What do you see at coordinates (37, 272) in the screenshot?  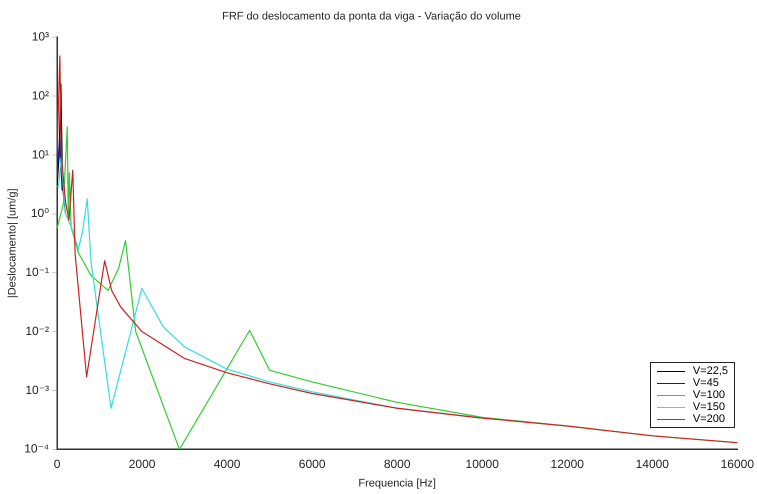 I see `y-tick-label: 10⁻¹` at bounding box center [37, 272].